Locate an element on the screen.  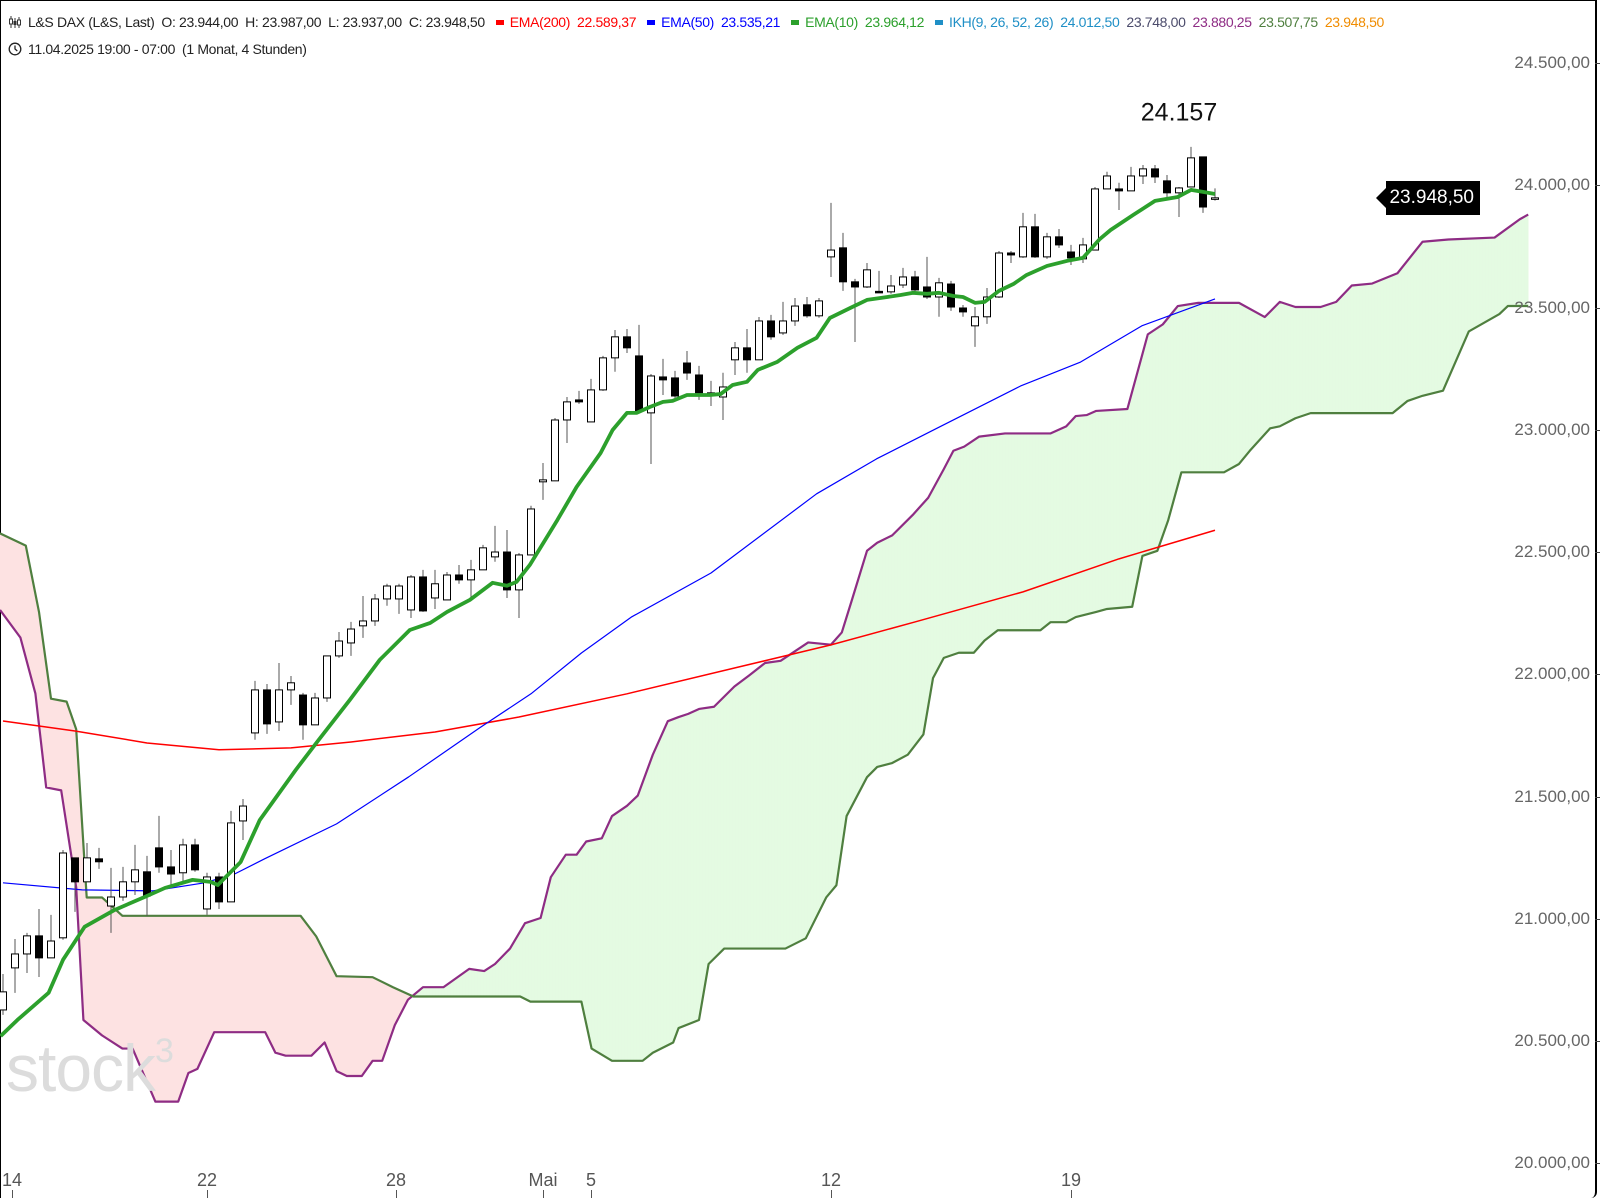
period-interval: (1 Monat, 4 Stunden) is located at coordinates (244, 49).